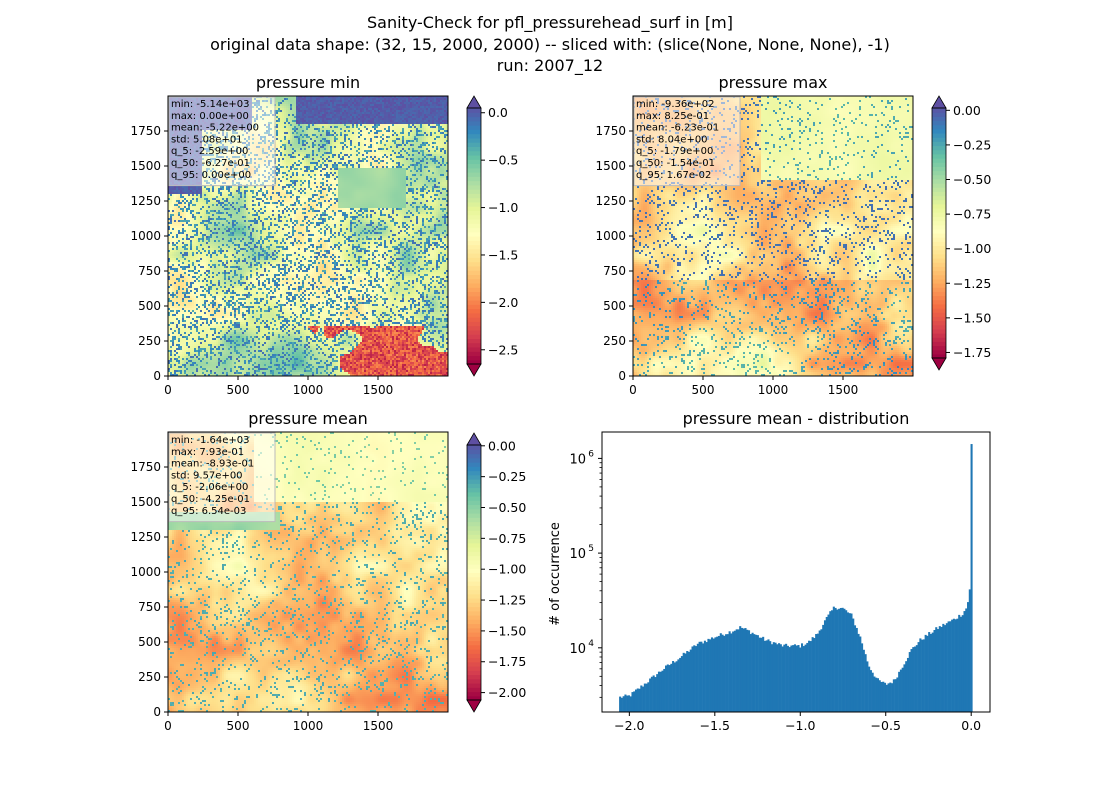 The image size is (1100, 800). Describe the element at coordinates (378, 726) in the screenshot. I see `x-tick-label: 1500` at that location.